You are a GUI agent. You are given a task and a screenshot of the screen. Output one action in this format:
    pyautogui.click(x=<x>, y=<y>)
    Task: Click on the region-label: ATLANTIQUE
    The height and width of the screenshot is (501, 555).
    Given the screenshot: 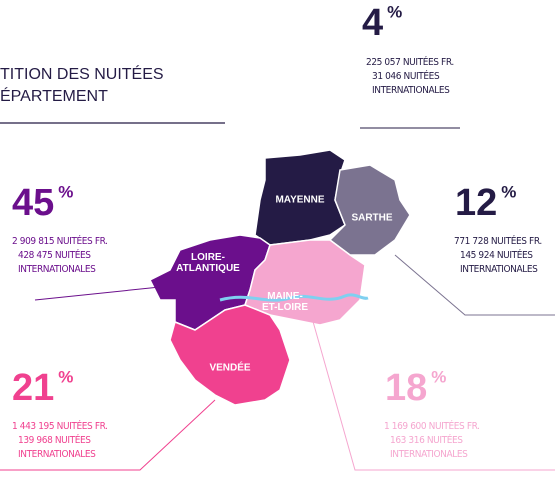 What is the action you would take?
    pyautogui.click(x=208, y=268)
    